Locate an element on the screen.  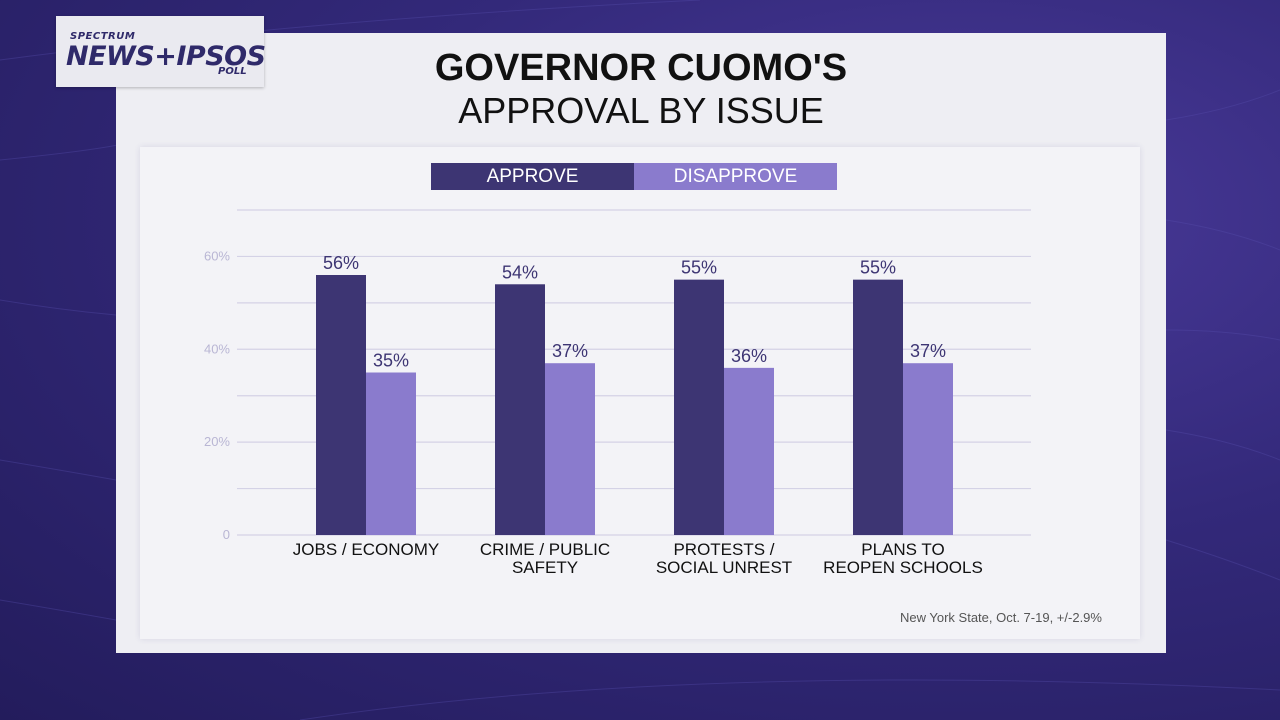
logo-line-2: NEWS+IPSOS is located at coordinates (166, 56).